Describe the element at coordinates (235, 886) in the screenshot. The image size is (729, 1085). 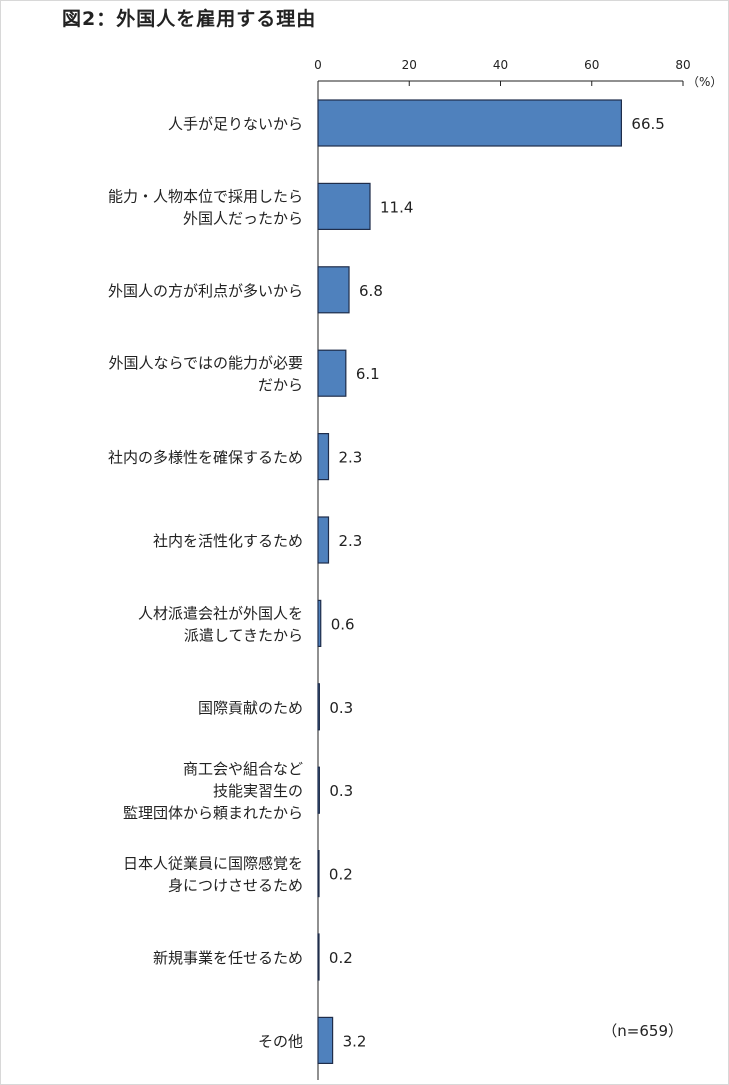
I see `category-label: 身につけさせるため` at that location.